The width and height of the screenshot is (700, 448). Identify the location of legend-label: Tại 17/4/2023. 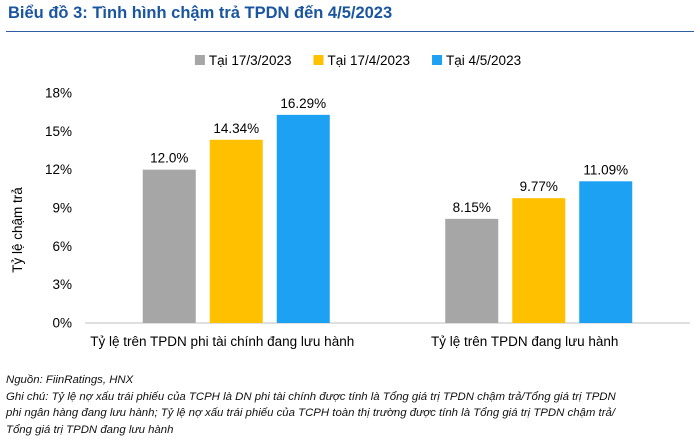
(368, 60).